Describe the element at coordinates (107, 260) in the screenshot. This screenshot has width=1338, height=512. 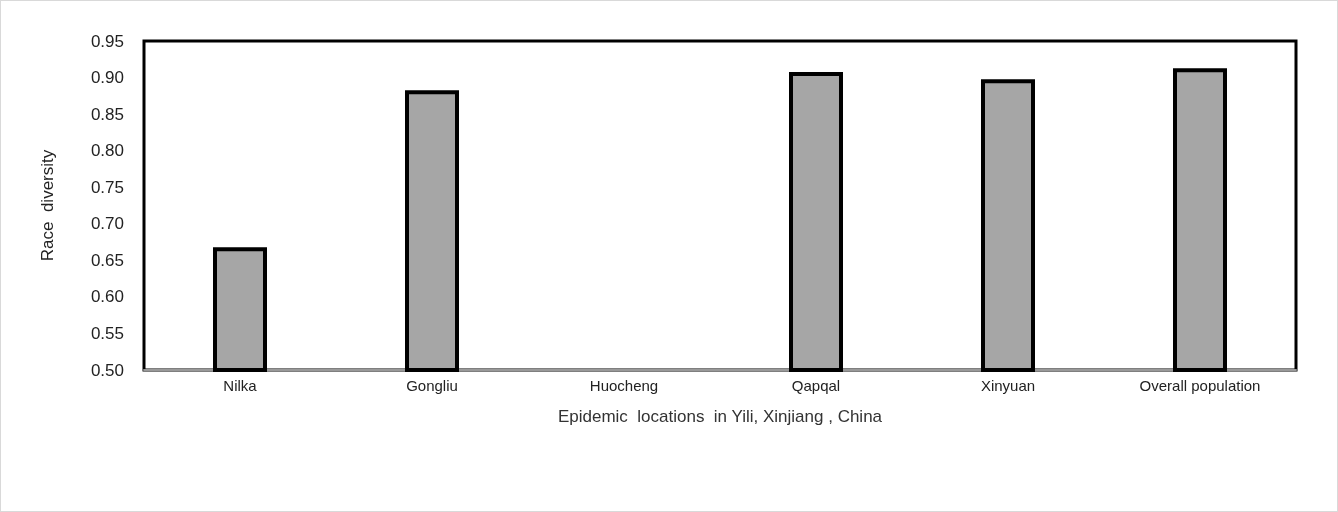
I see `y-tick-label: 0.65` at that location.